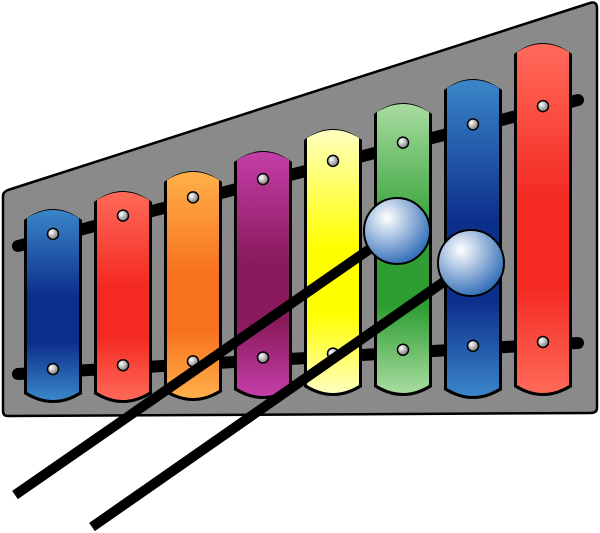  What do you see at coordinates (53, 305) in the screenshot?
I see `bar-1-blue` at bounding box center [53, 305].